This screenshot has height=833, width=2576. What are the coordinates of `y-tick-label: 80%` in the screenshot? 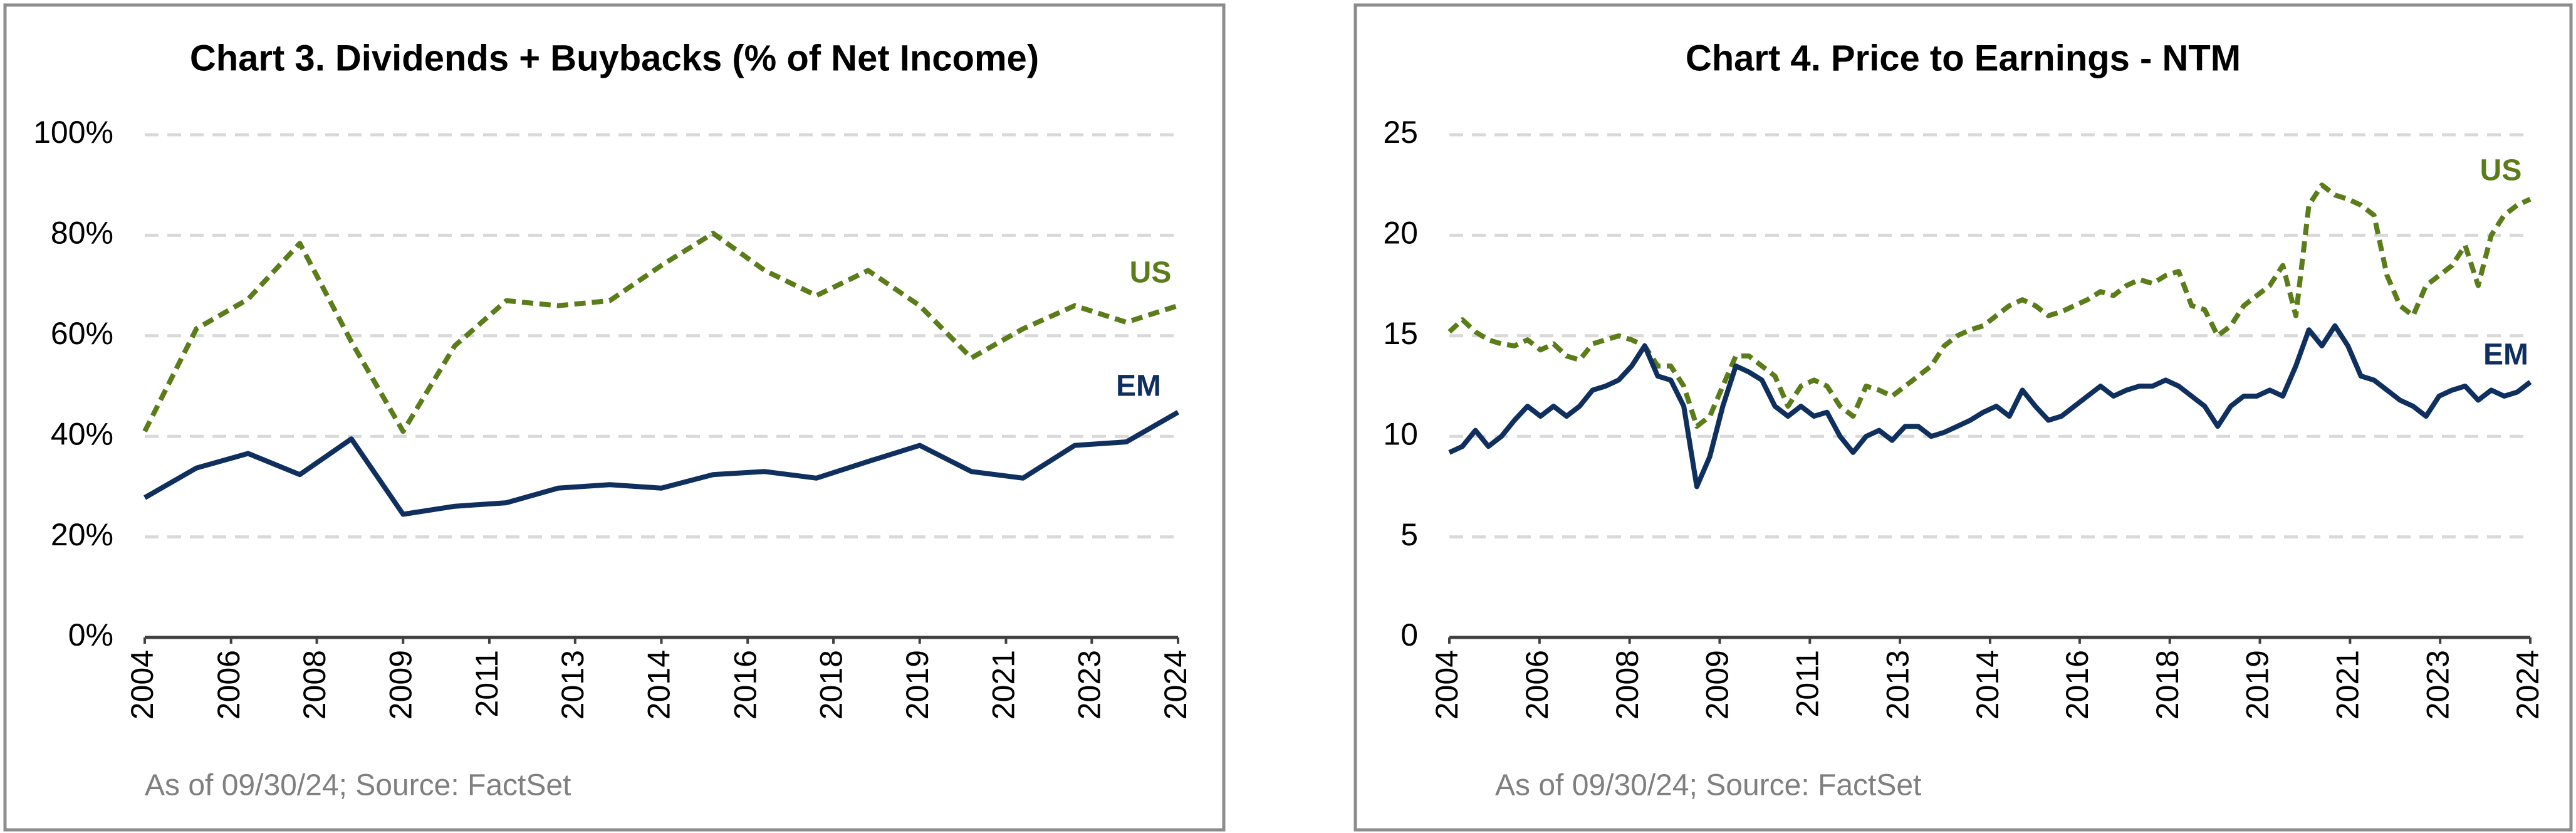 It's located at (82, 233).